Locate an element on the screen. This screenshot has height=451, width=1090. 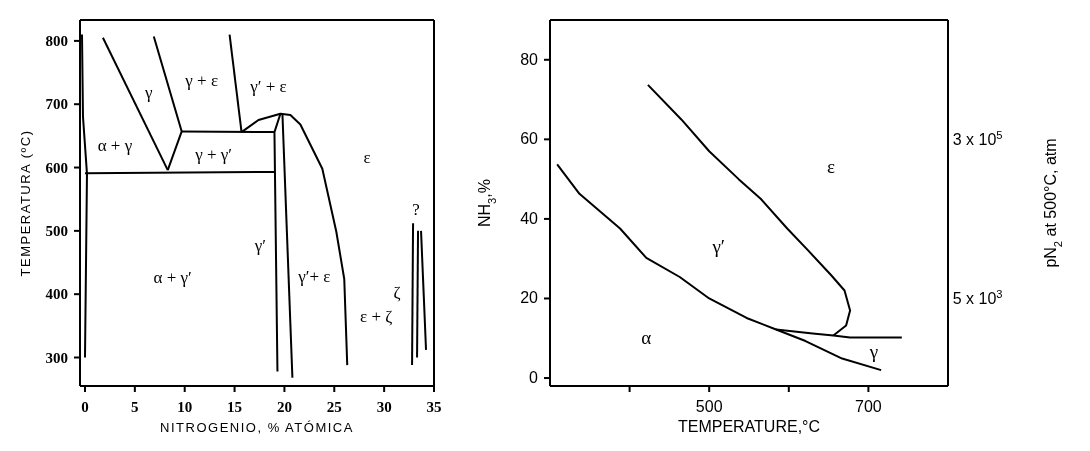
y-tick-label: 80 is located at coordinates (529, 59).